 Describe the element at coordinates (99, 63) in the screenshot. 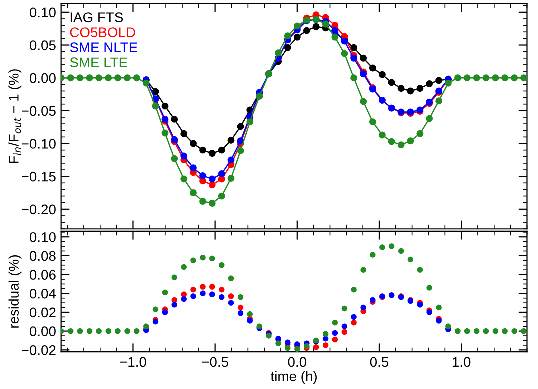

I see `series-label: SME LTE` at that location.